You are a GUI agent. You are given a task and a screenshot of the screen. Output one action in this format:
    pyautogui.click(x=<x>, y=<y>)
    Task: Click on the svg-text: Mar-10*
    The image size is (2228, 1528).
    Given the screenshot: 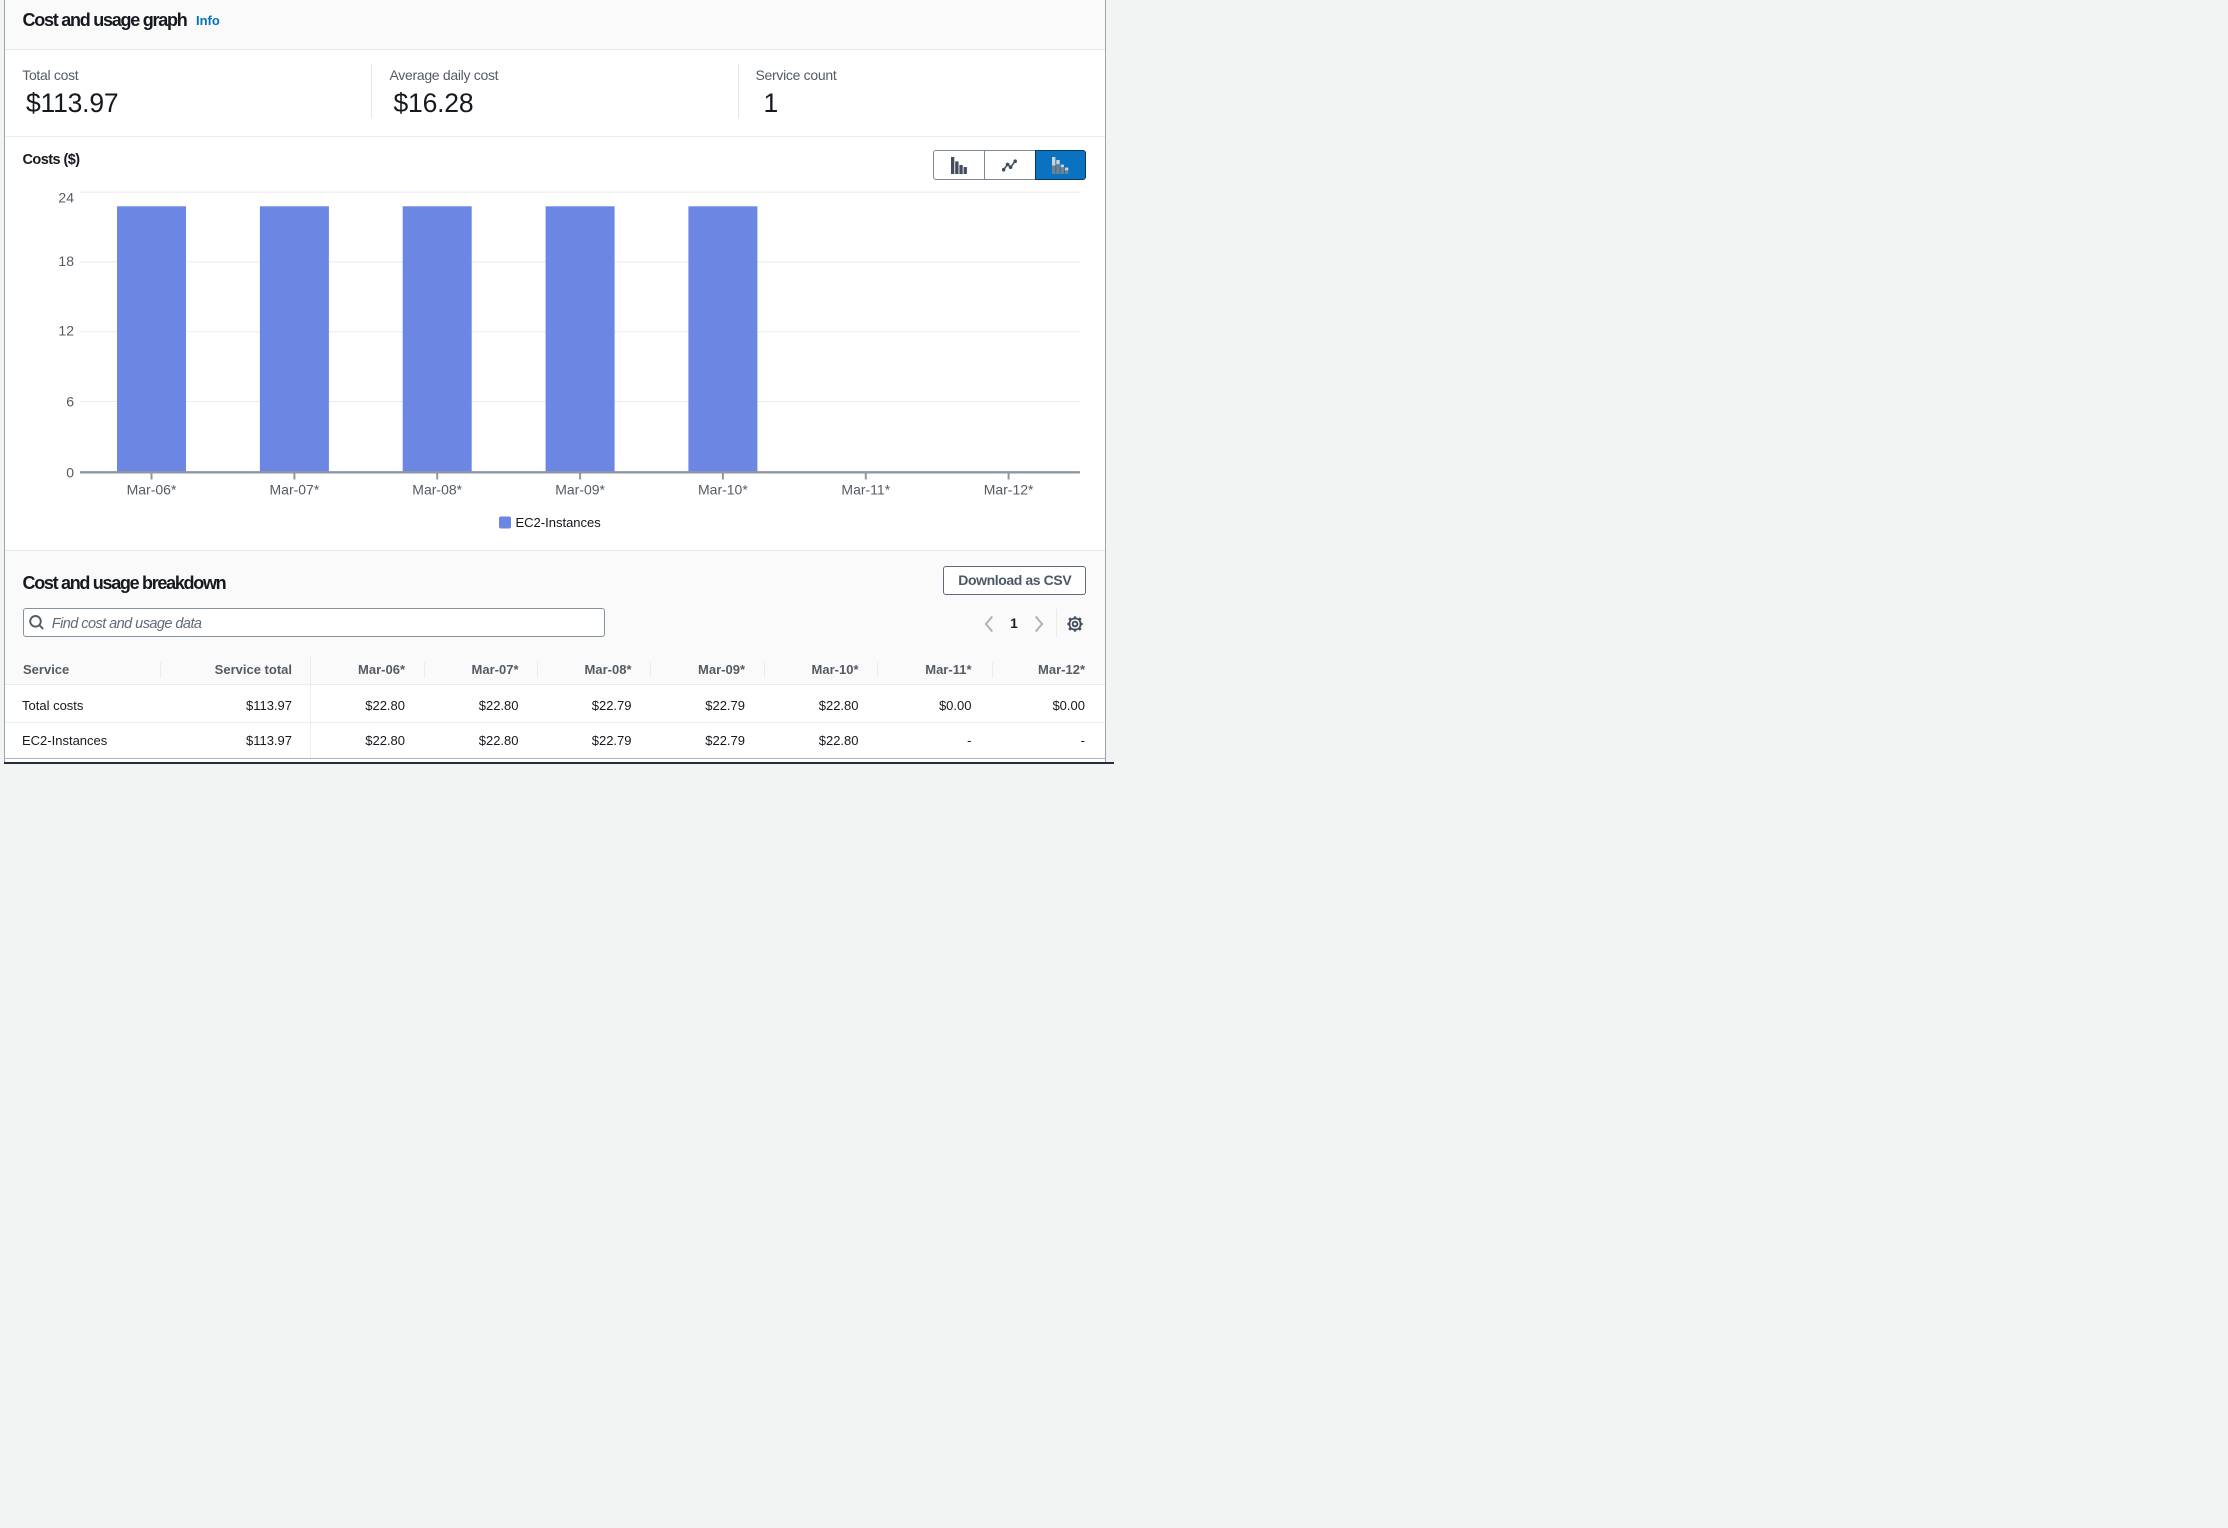 What is the action you would take?
    pyautogui.click(x=723, y=489)
    